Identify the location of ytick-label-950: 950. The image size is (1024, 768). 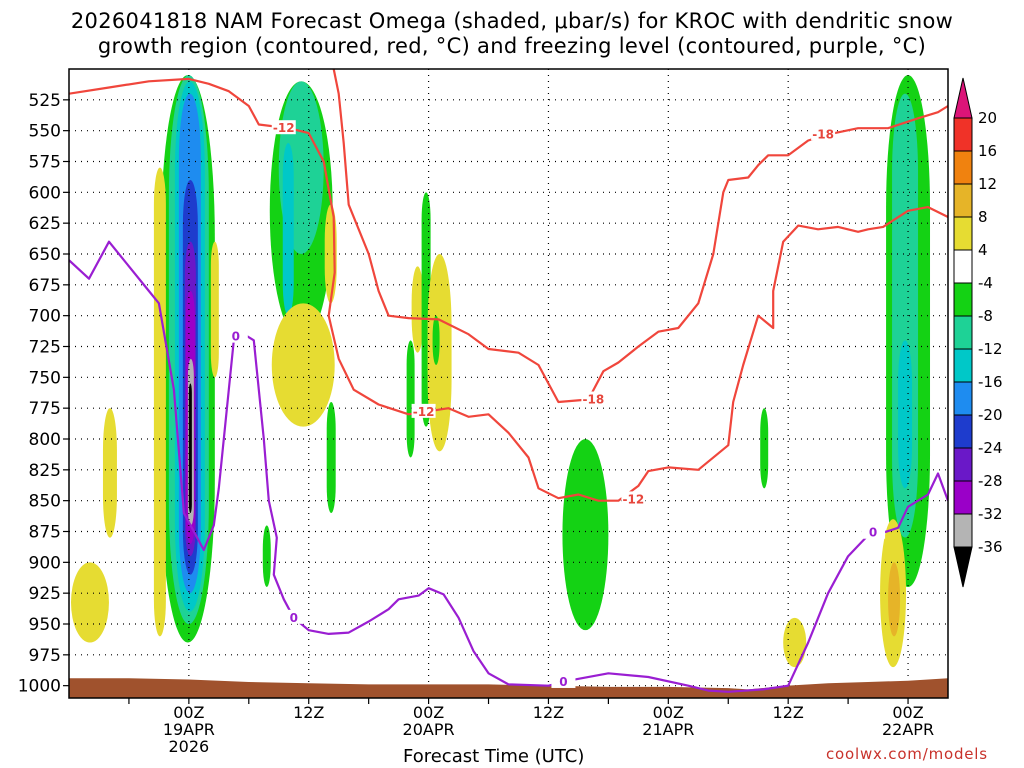
(45, 625).